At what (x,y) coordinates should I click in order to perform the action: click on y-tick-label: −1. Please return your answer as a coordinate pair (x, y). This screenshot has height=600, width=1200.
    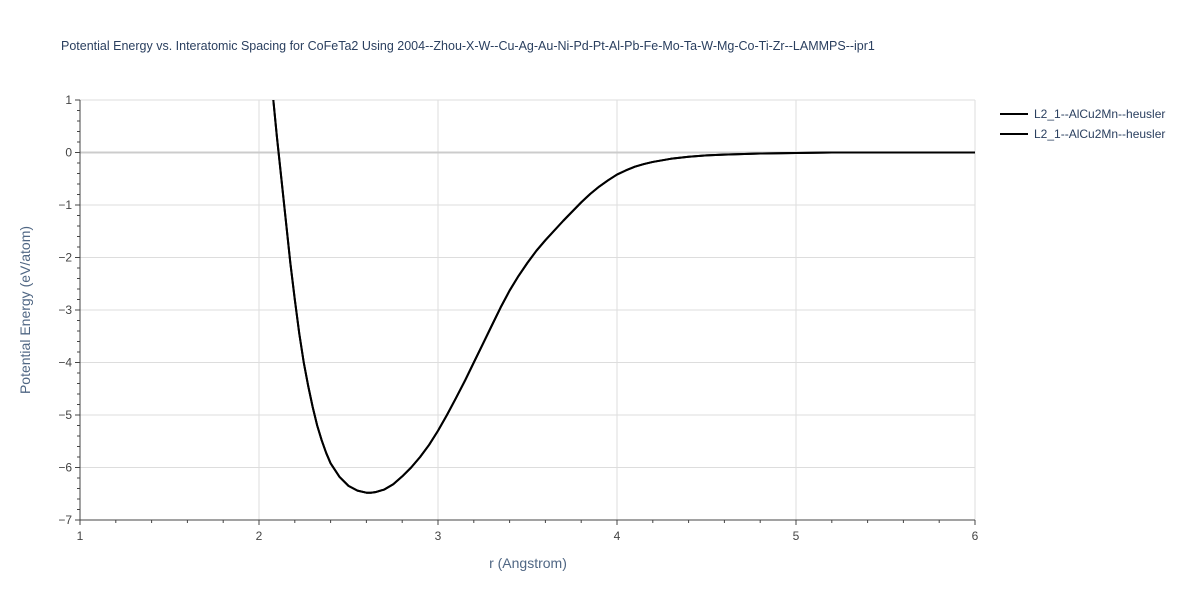
    Looking at the image, I should click on (65, 205).